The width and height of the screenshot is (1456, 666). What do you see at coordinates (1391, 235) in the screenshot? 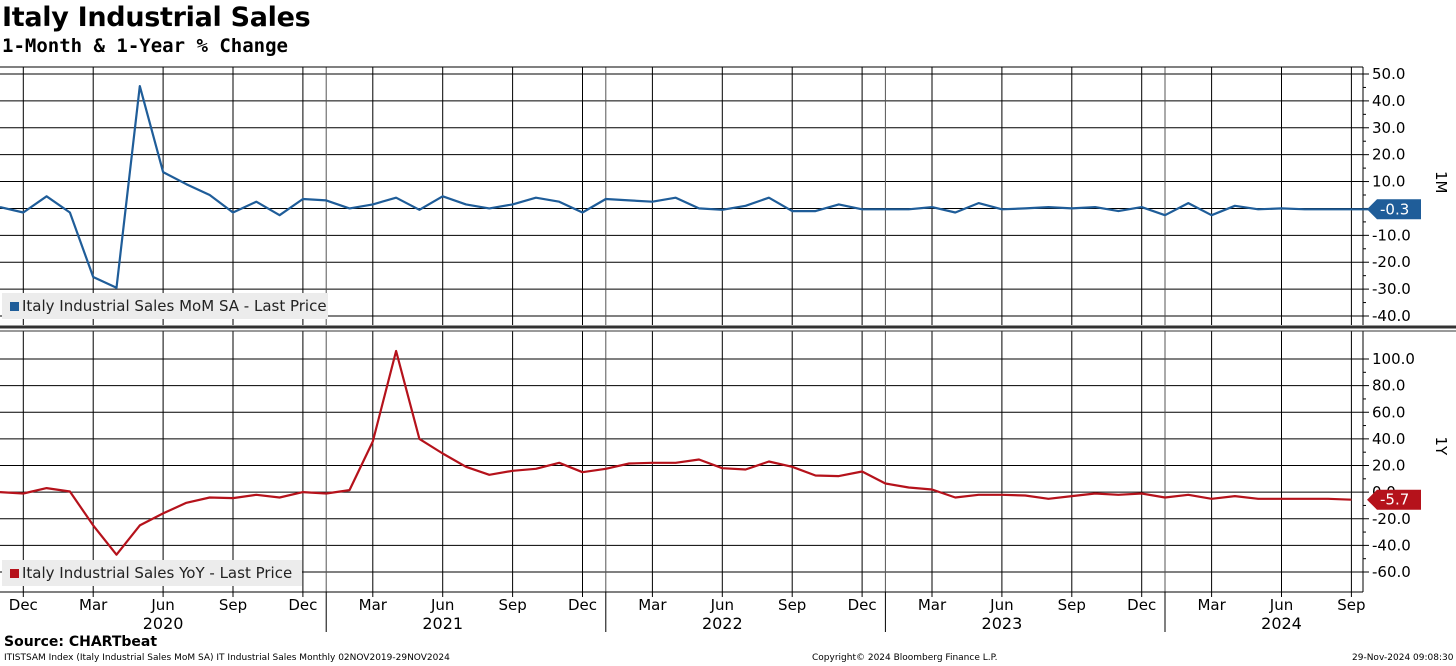
I see `y-tick-label: -10.0` at bounding box center [1391, 235].